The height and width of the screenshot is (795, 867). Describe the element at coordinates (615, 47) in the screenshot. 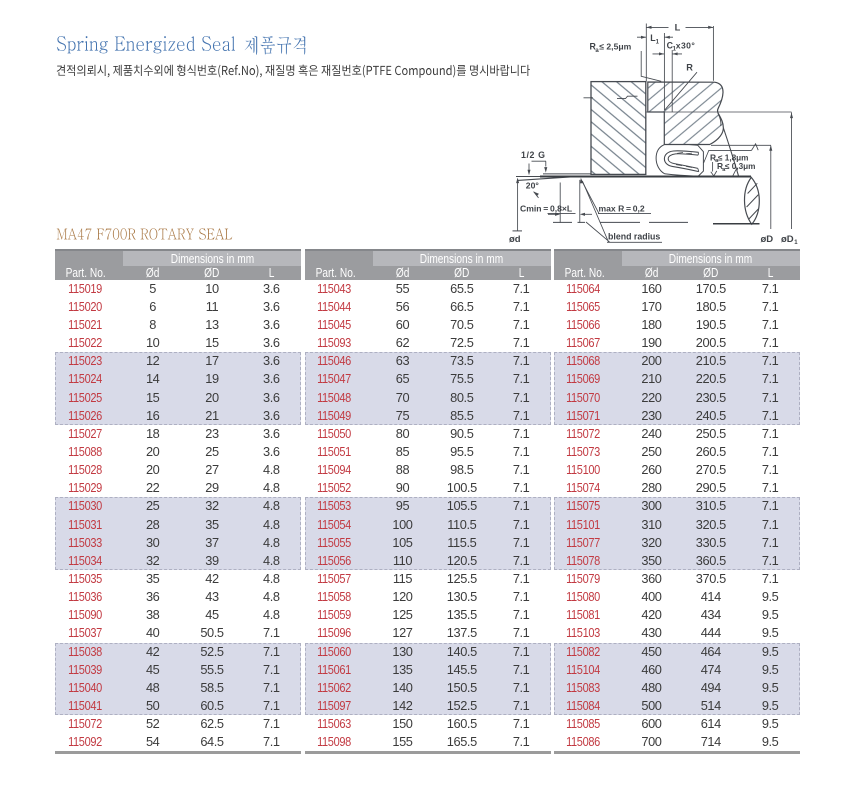

I see `svg-text: ≤ 2,5μm` at that location.